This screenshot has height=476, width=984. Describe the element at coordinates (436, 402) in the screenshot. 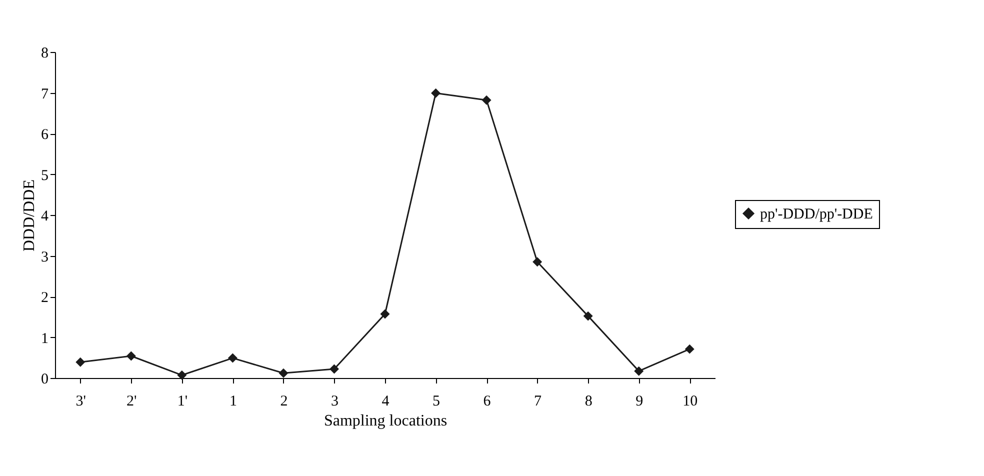

I see `x-tick-label: 5` at that location.